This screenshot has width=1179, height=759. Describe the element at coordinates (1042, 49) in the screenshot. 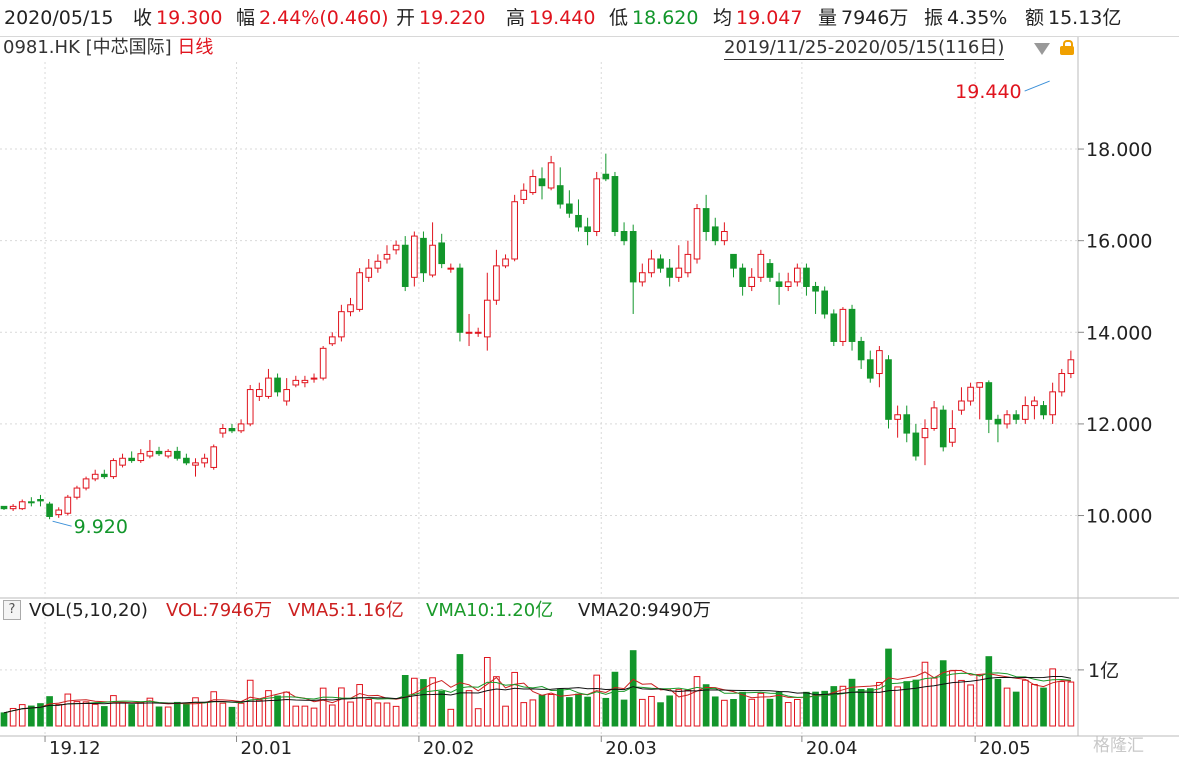

I see `dropdown-triangle-icon` at that location.